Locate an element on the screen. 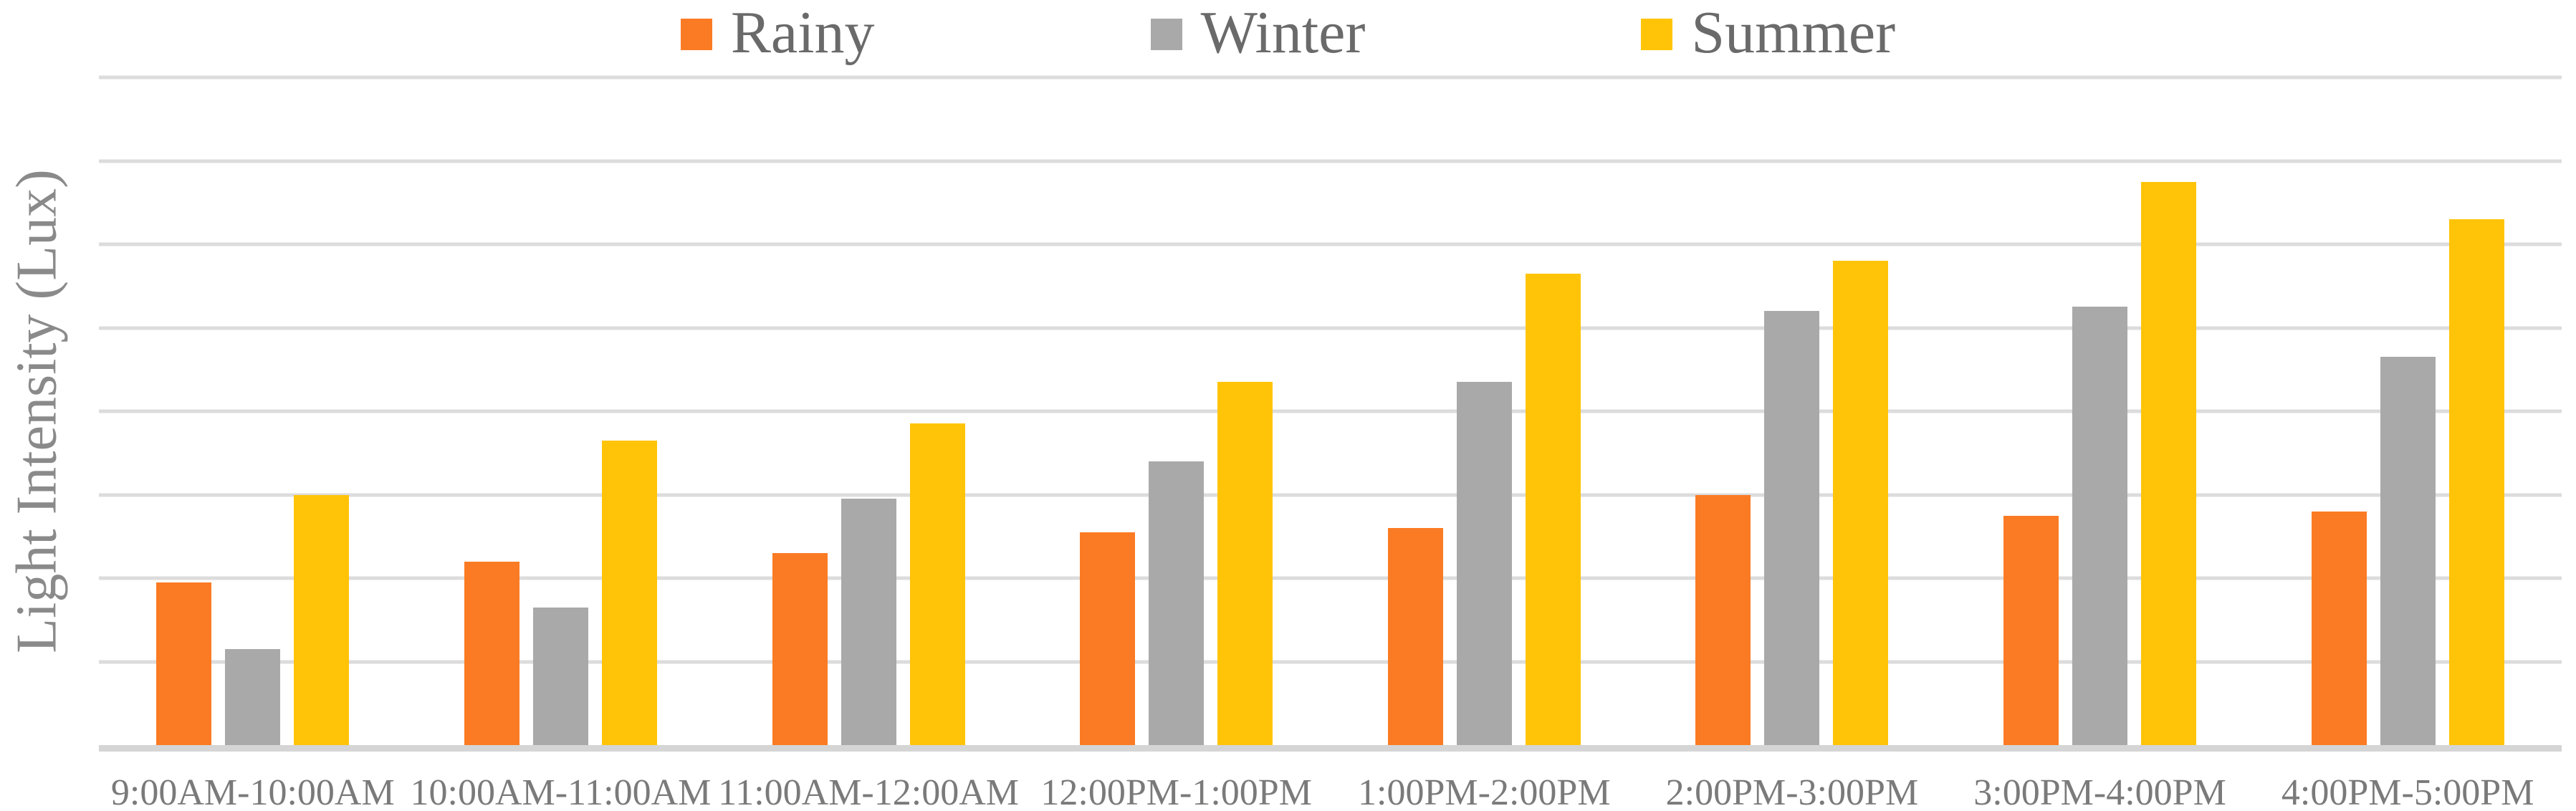 This screenshot has height=811, width=2576. x-axis-label: 3:00PM-4:00PM is located at coordinates (2099, 791).